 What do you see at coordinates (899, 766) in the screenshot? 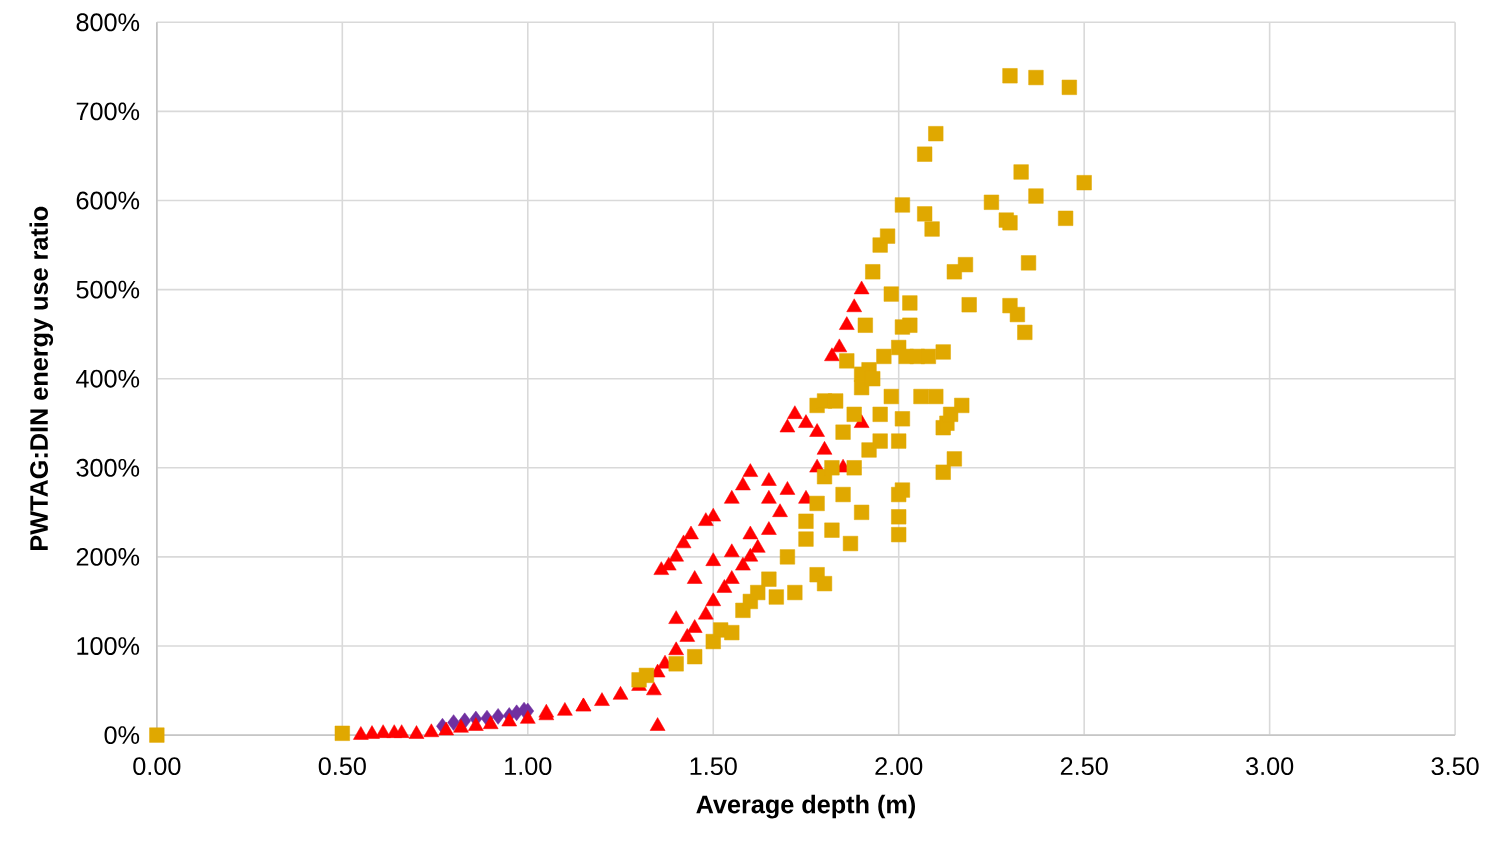
I see `x-tick-label: 2.00` at bounding box center [899, 766].